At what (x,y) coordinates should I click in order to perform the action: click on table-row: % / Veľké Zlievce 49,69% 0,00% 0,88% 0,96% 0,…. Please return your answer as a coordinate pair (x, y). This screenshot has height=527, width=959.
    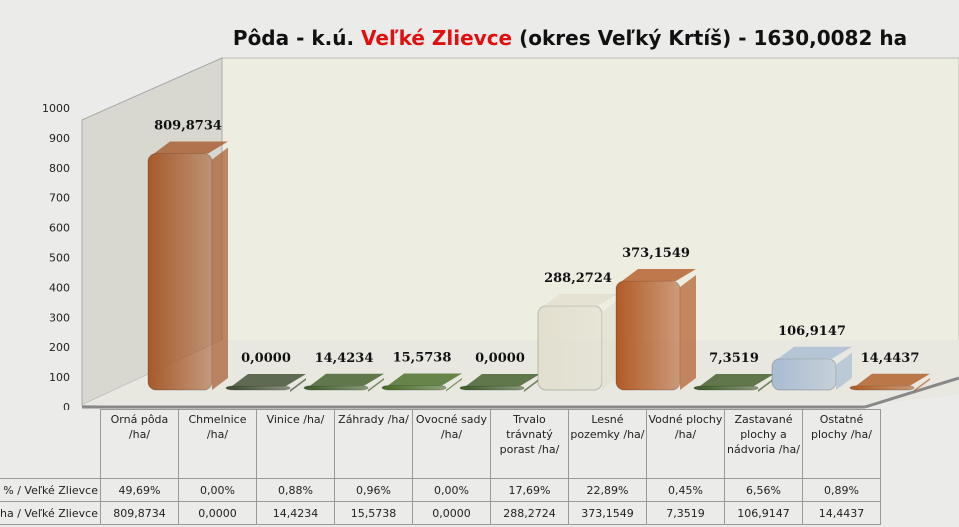
    Looking at the image, I should click on (440, 490).